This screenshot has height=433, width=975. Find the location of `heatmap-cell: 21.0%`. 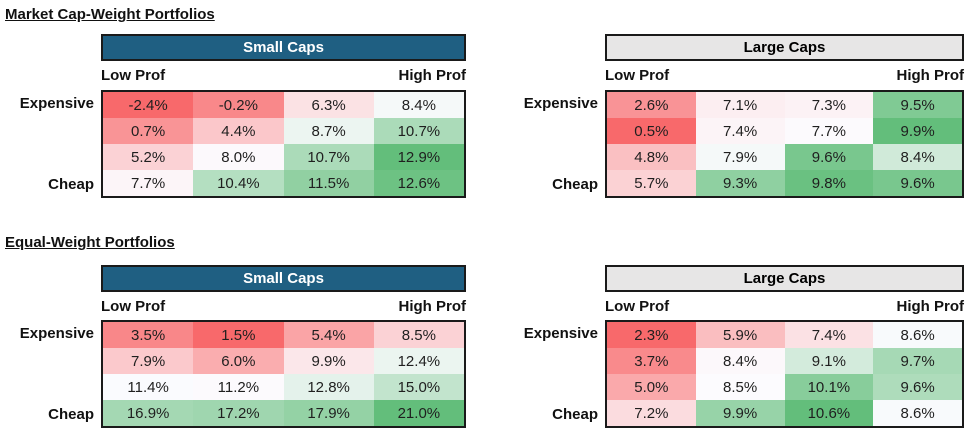

heatmap-cell: 21.0% is located at coordinates (418, 413).